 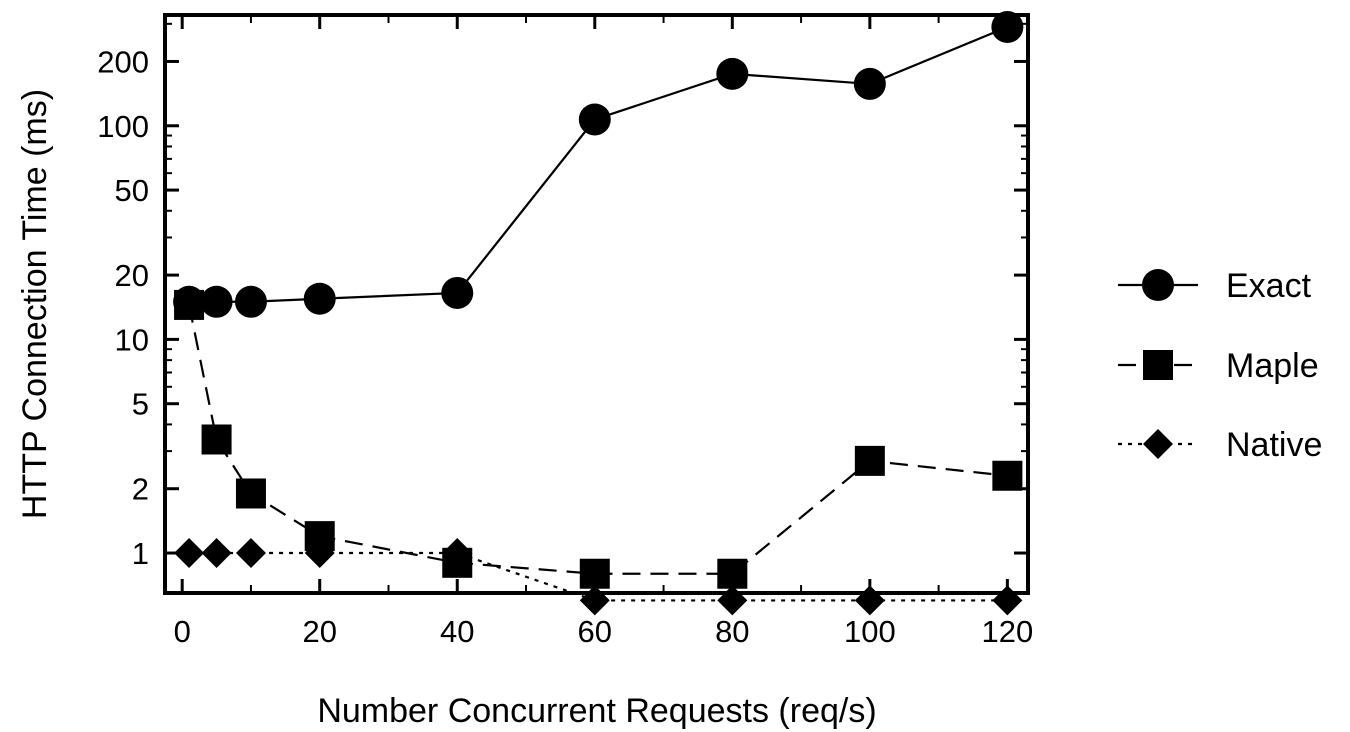 What do you see at coordinates (1158, 444) in the screenshot?
I see `legend-marker-native` at bounding box center [1158, 444].